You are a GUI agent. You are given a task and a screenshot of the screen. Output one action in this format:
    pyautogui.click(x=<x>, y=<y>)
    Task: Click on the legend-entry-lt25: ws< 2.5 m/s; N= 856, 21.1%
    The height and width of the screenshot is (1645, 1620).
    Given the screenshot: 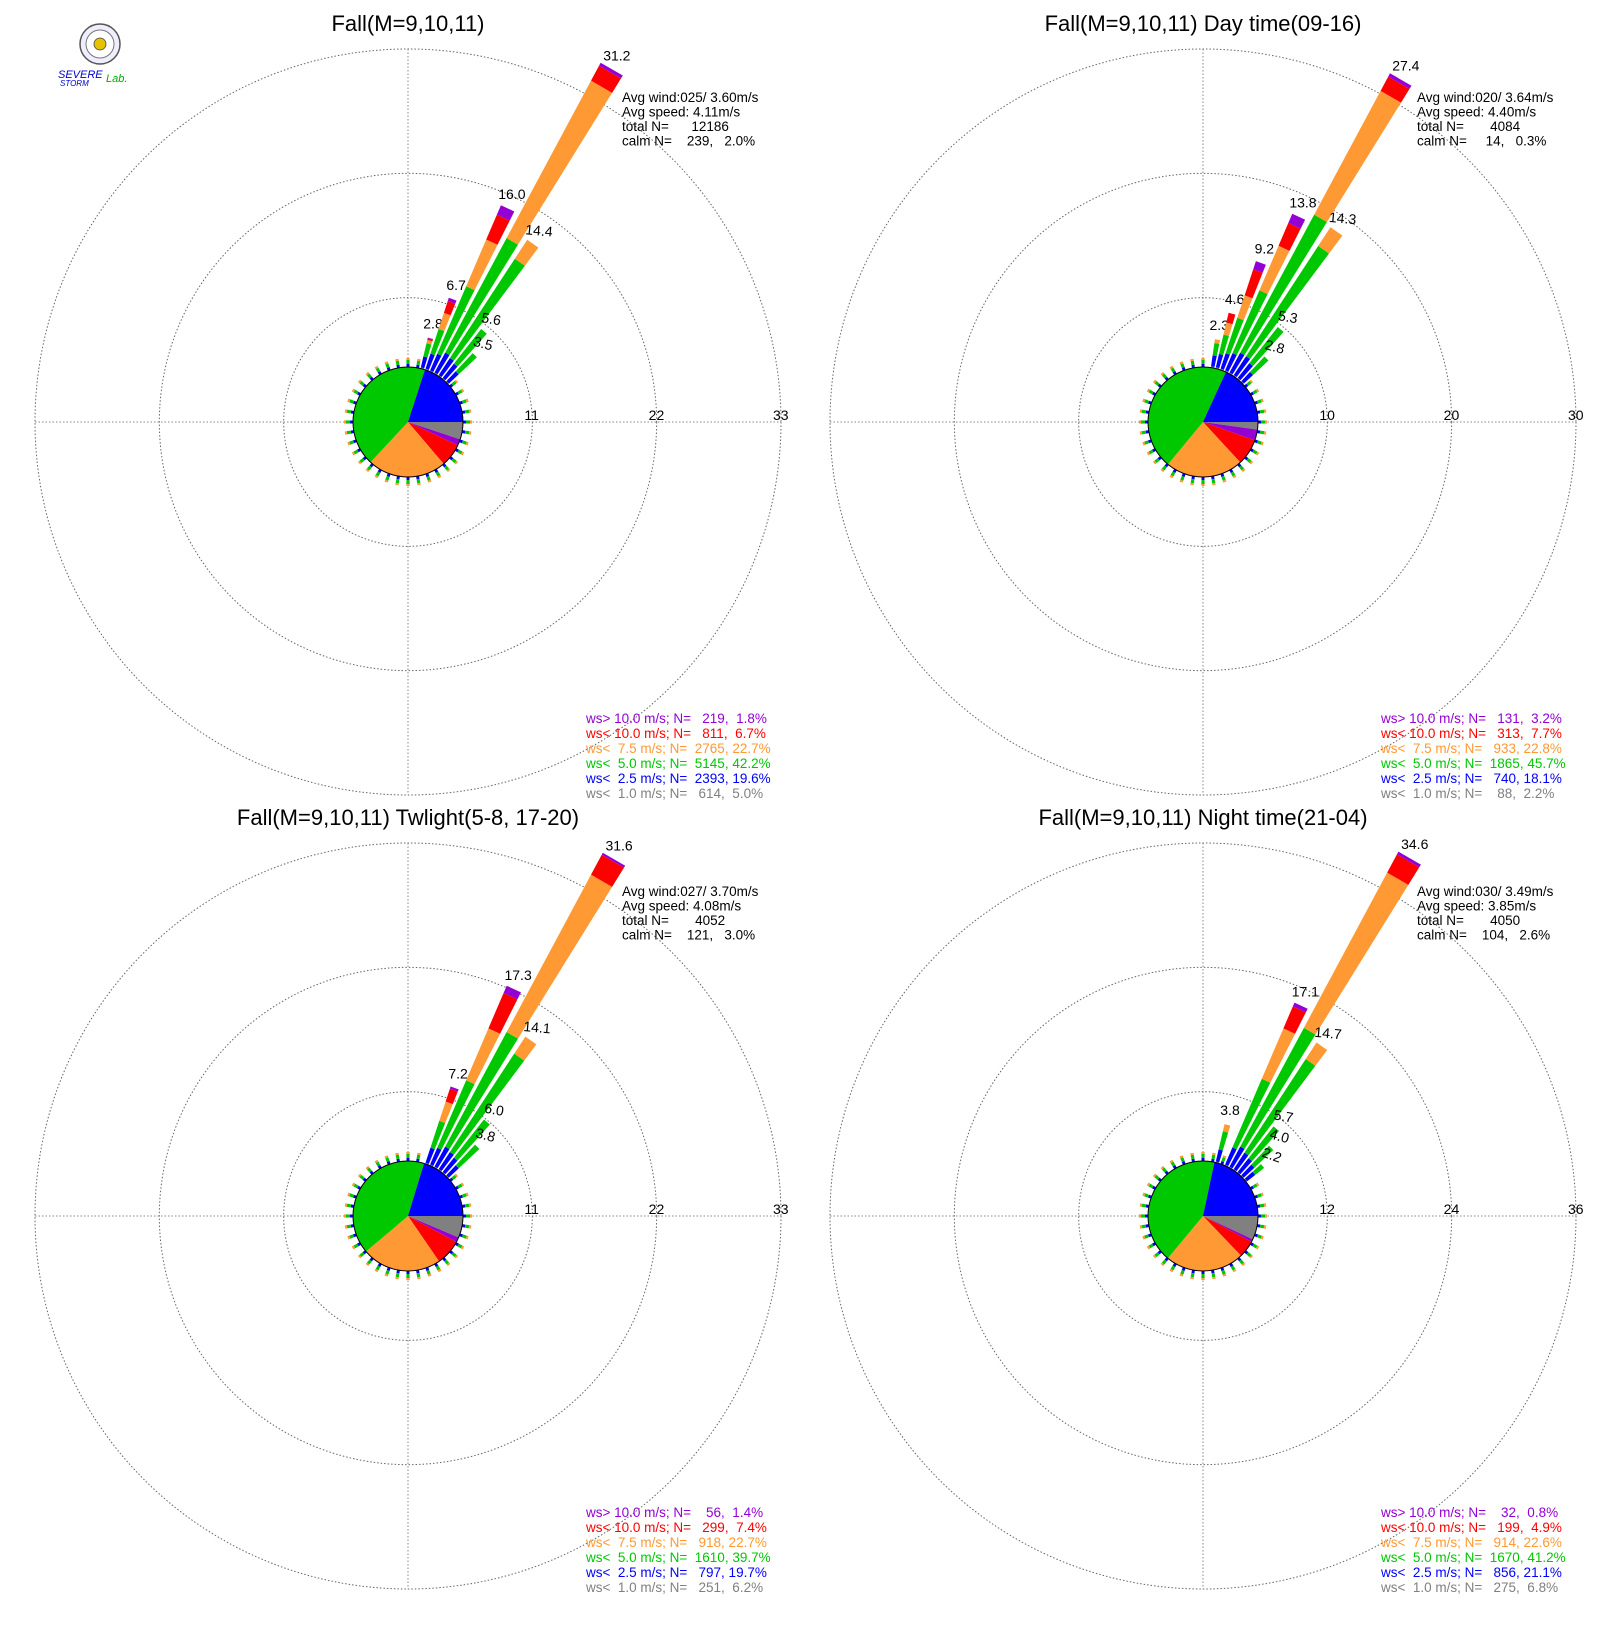 What is the action you would take?
    pyautogui.click(x=1471, y=1572)
    